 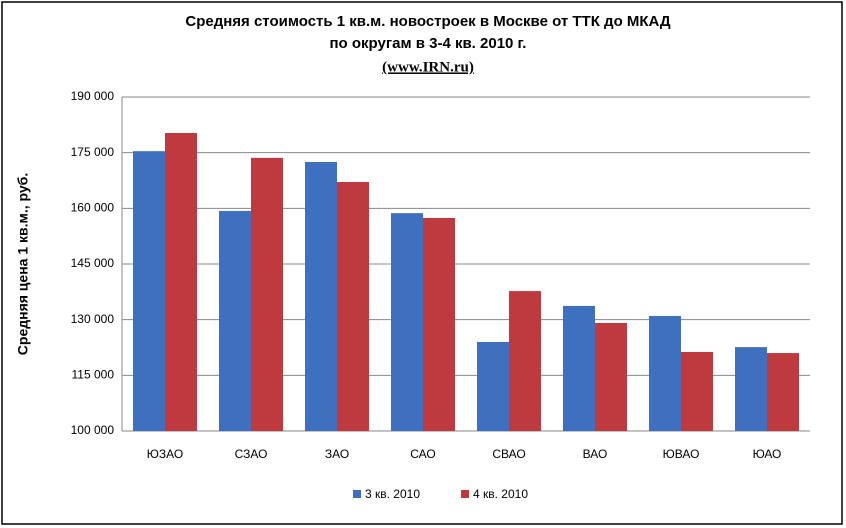 What do you see at coordinates (428, 43) in the screenshot?
I see `chart-title: по округам в 3-4 кв. 2010 г.` at bounding box center [428, 43].